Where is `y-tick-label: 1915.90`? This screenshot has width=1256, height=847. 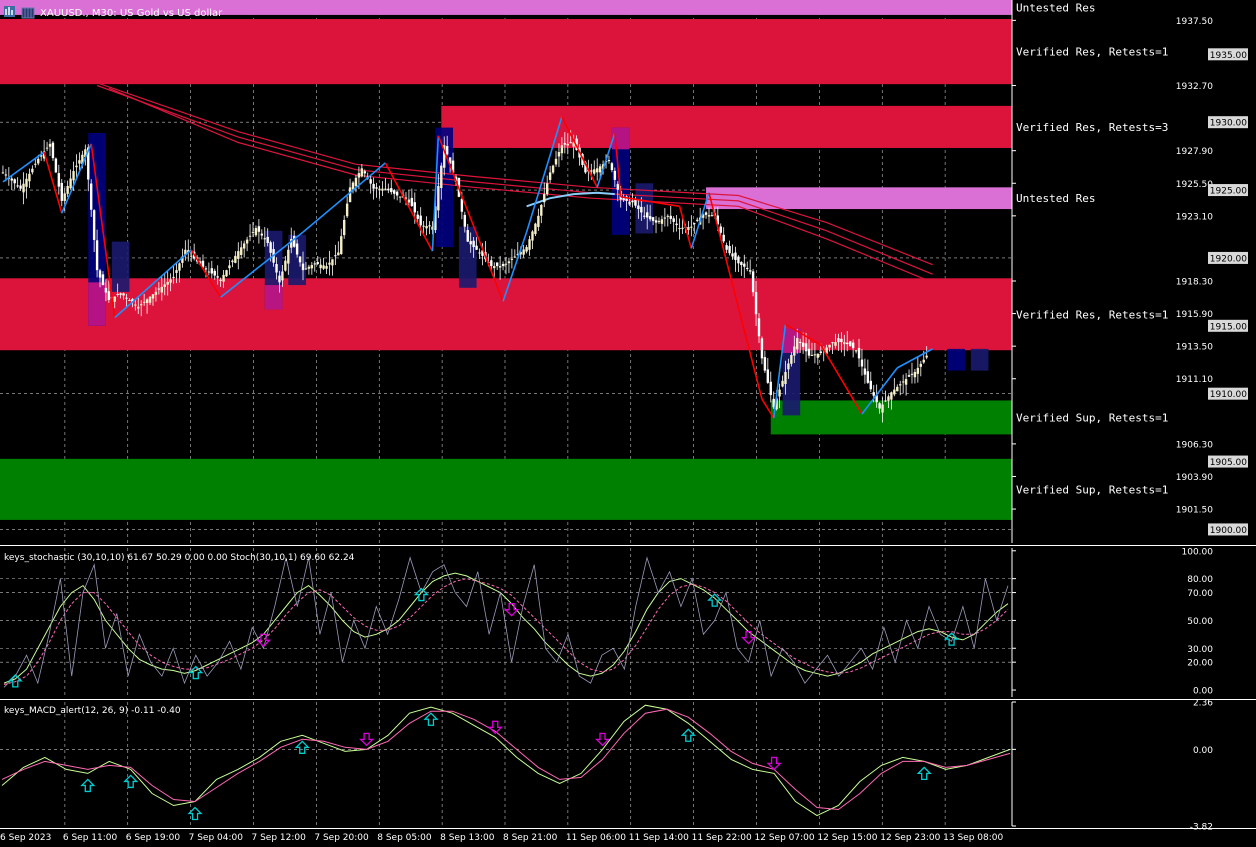
y-tick-label: 1915.90 is located at coordinates (1194, 315).